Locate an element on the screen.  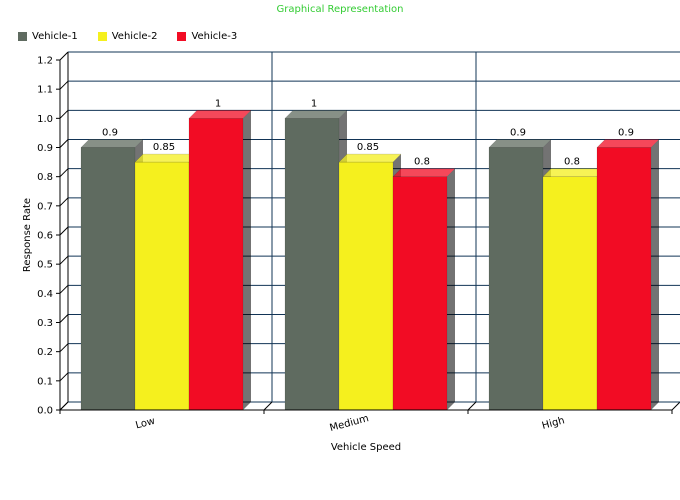
y-axis-title: Response Rate is located at coordinates (27, 235).